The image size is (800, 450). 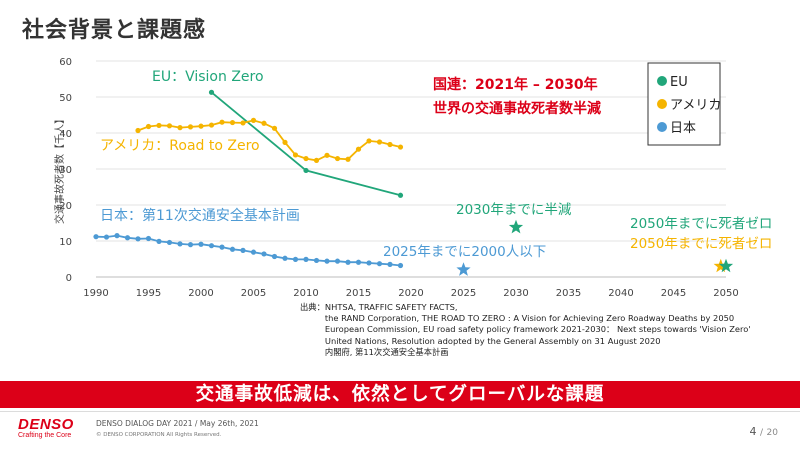 I want to click on y-tick-label: 30, so click(x=65, y=170).